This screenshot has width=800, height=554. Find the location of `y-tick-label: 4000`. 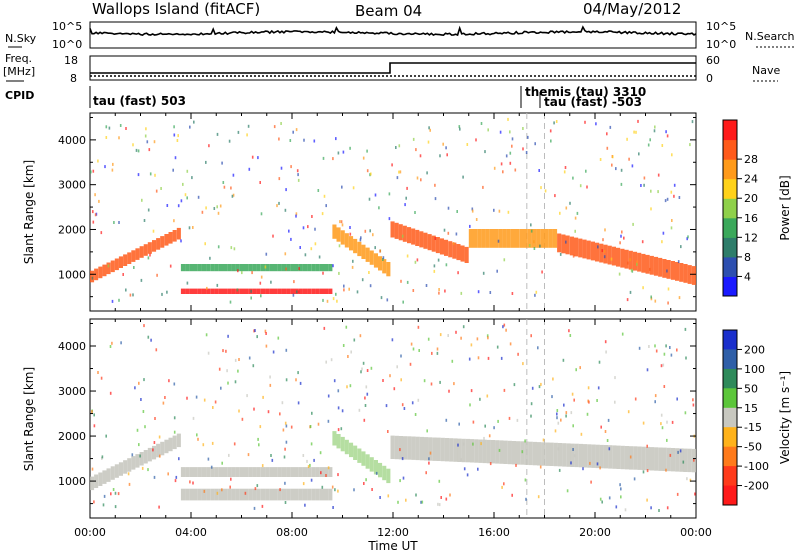

y-tick-label: 4000 is located at coordinates (72, 140).